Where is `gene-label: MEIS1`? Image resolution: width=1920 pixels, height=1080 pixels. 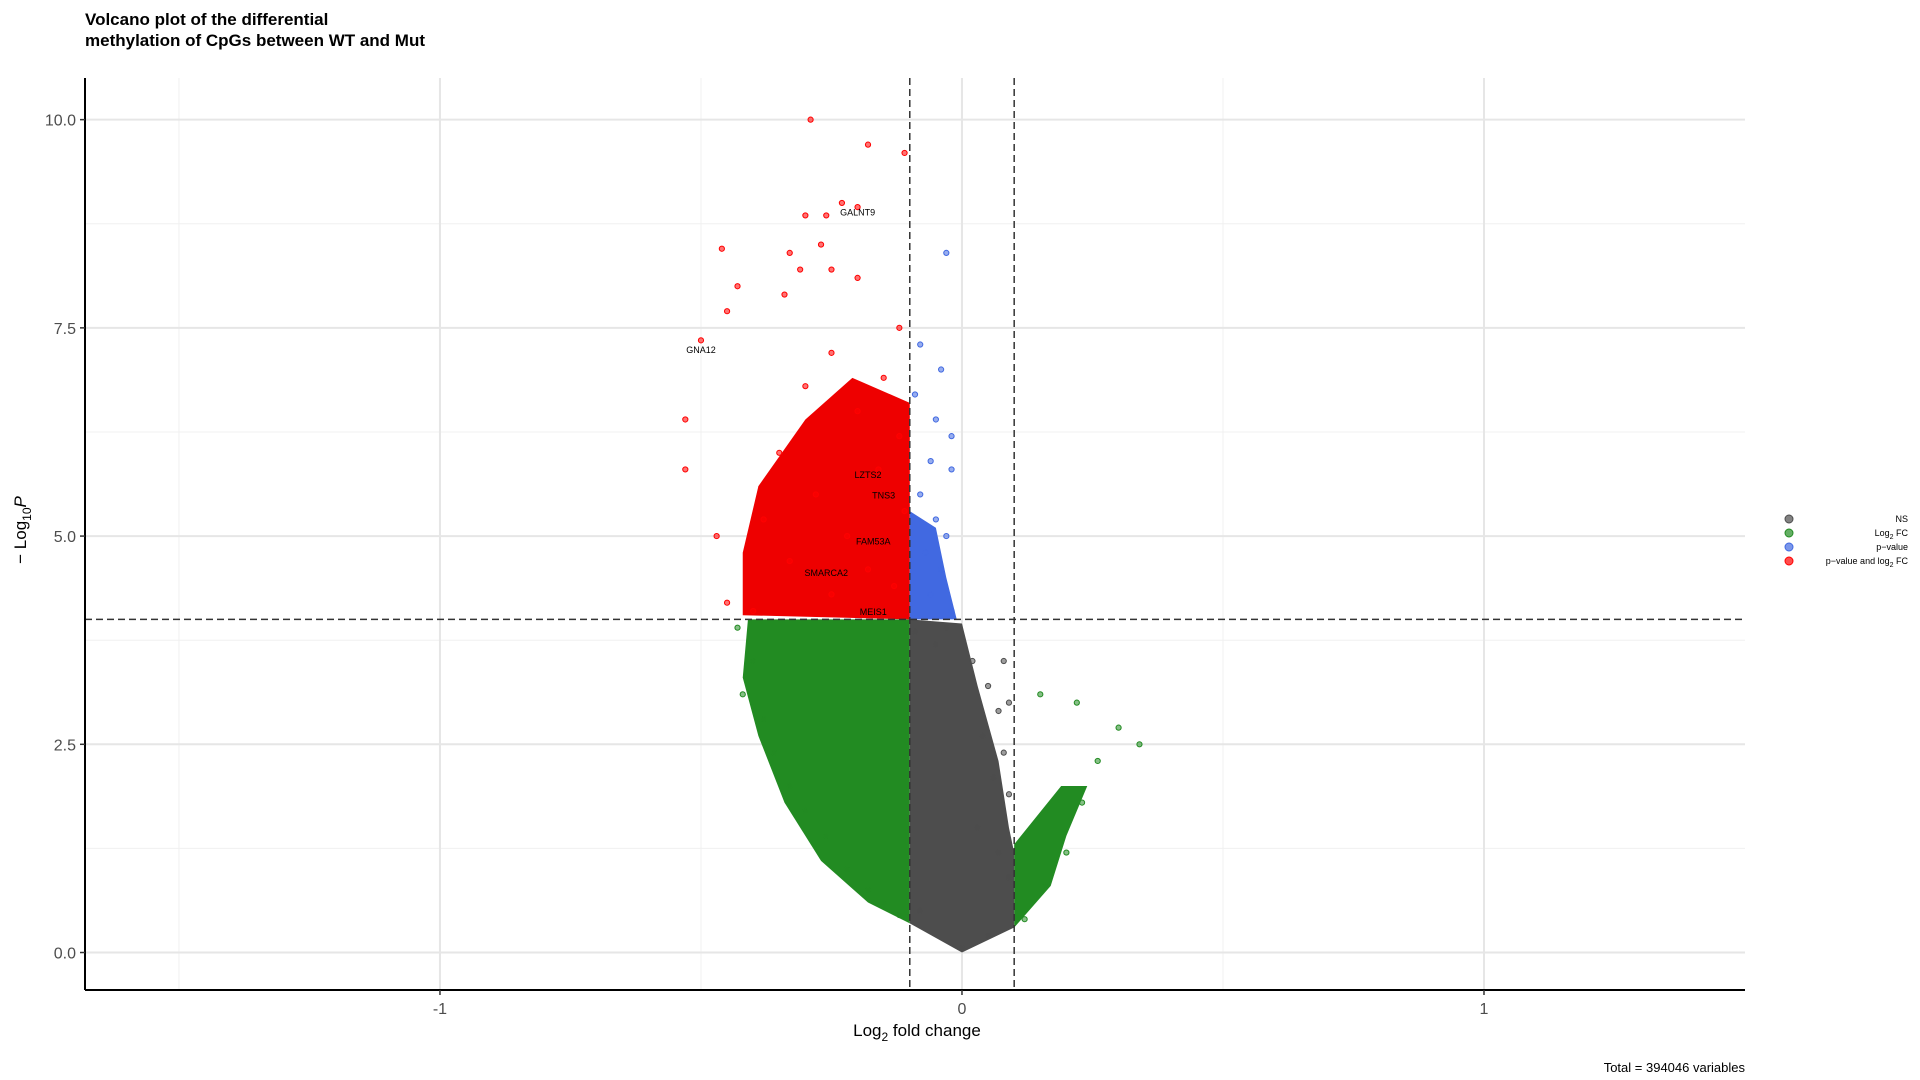
gene-label: MEIS1 is located at coordinates (873, 612).